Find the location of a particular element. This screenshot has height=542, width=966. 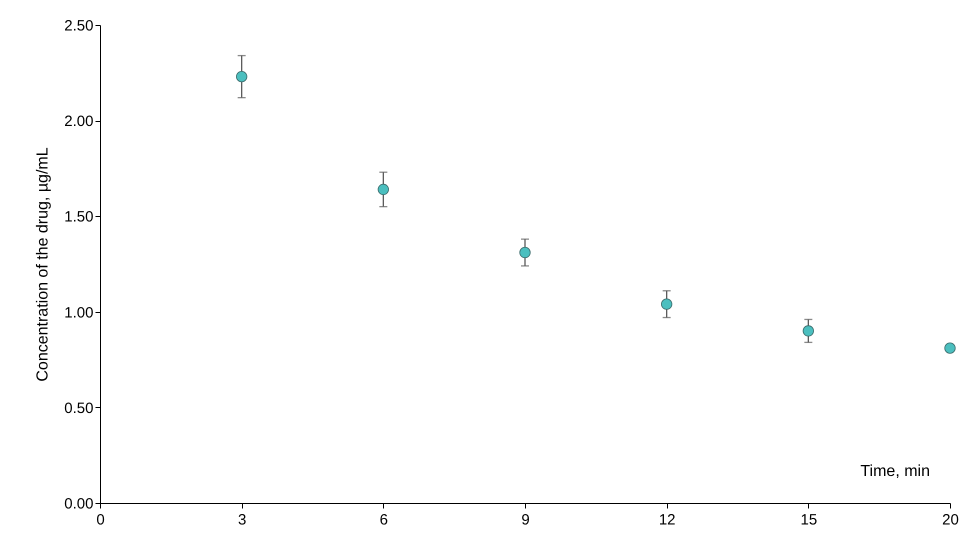

x-tick-label: 6 is located at coordinates (384, 520).